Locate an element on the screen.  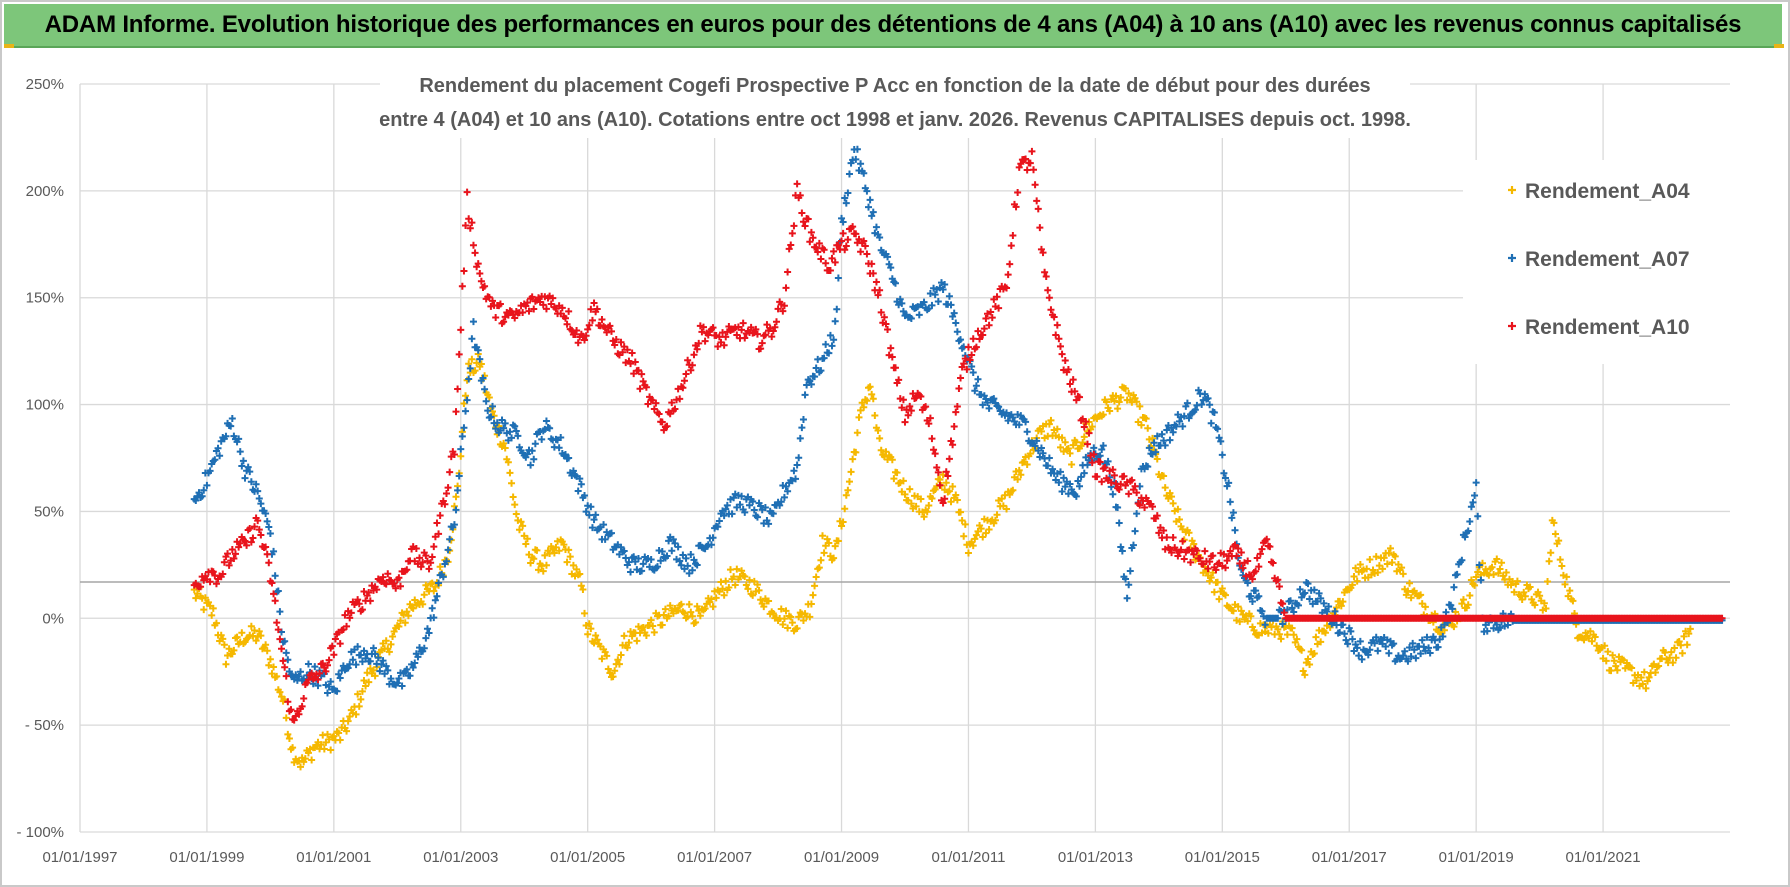
x-tick-label: 01/01/2019 is located at coordinates (1476, 857).